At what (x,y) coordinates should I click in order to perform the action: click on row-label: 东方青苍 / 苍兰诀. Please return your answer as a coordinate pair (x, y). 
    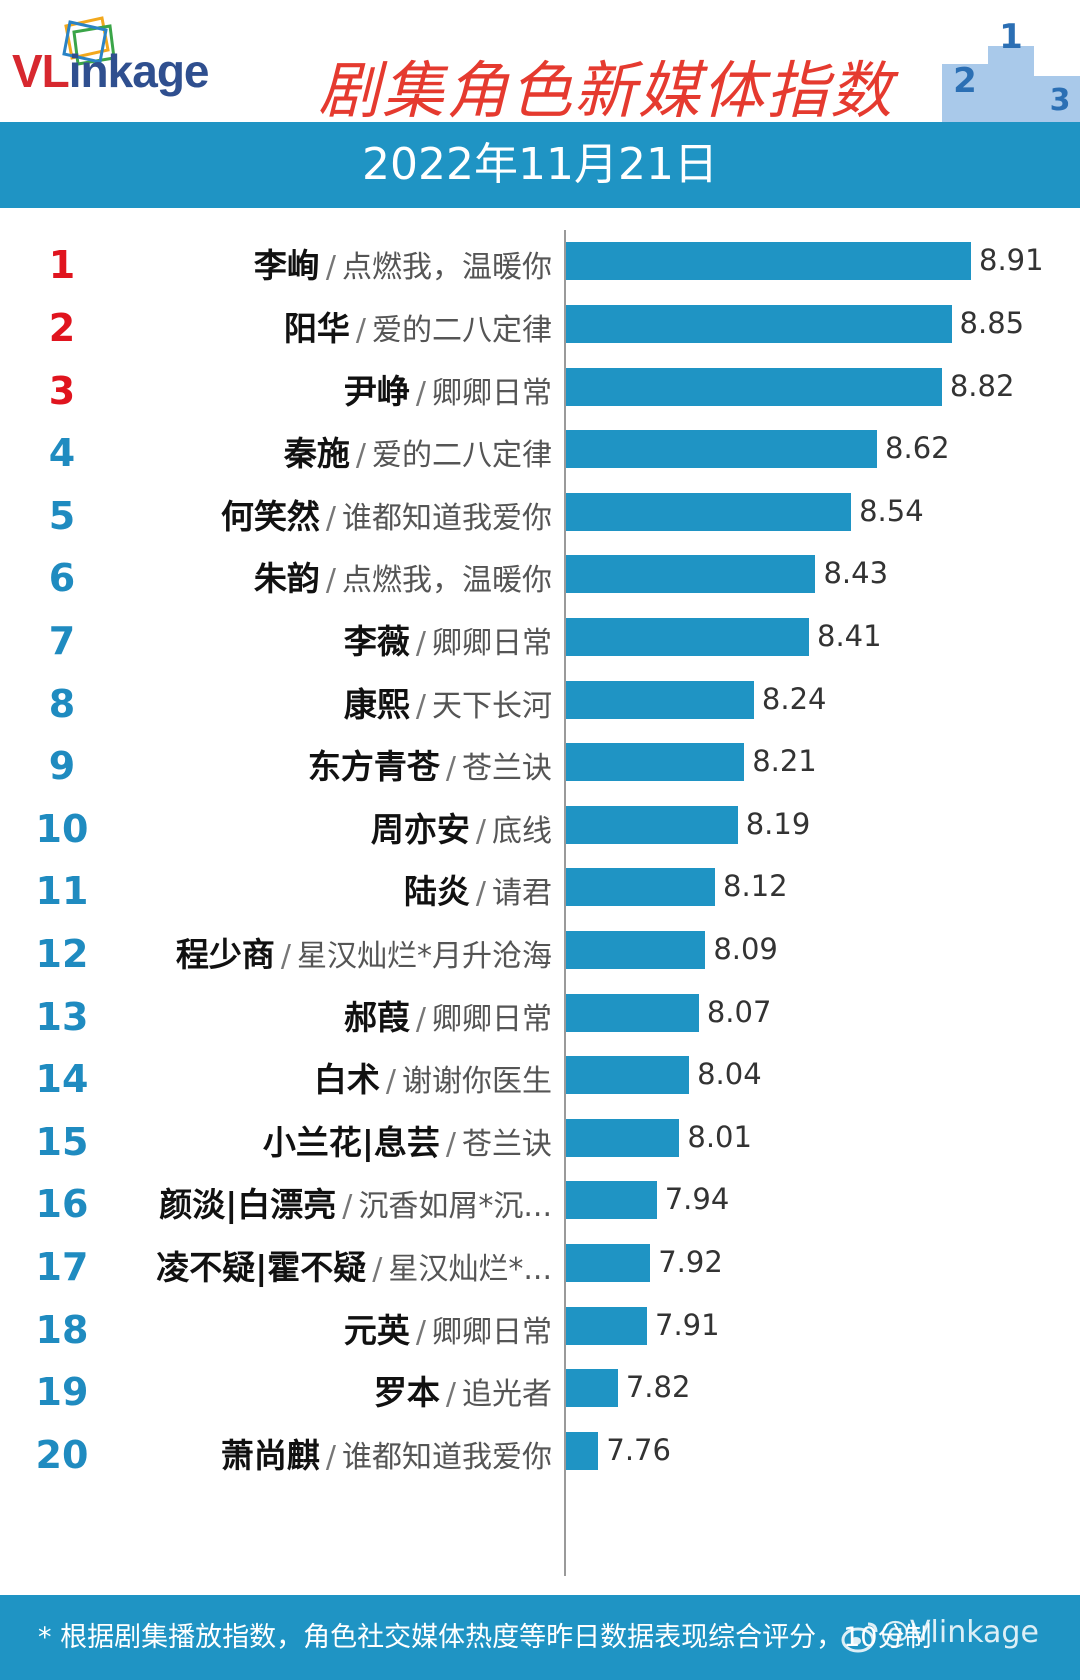
    Looking at the image, I should click on (430, 764).